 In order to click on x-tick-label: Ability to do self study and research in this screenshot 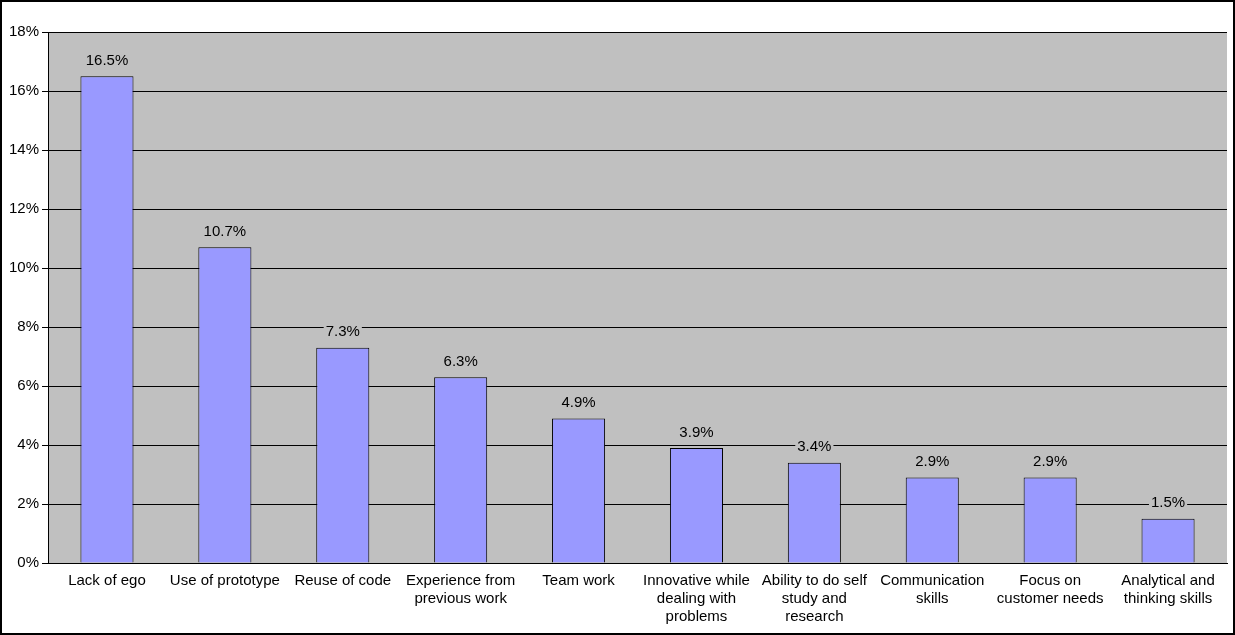, I will do `click(814, 598)`.